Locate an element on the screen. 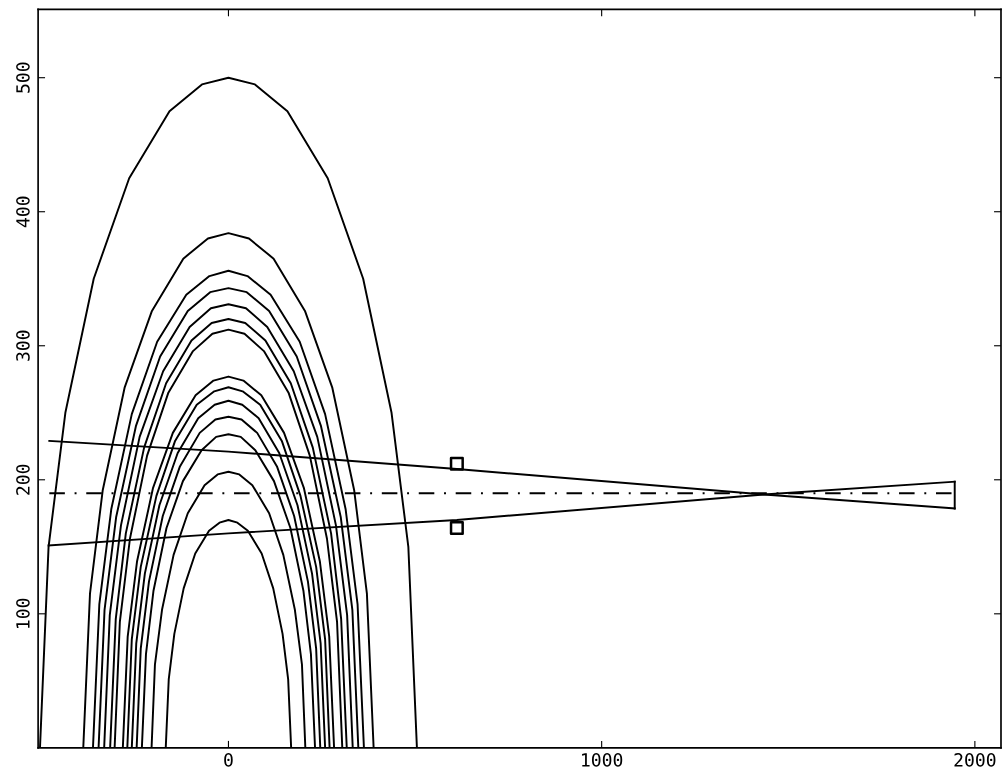 This screenshot has width=1003, height=779. y-tick-label: 400 is located at coordinates (23, 212).